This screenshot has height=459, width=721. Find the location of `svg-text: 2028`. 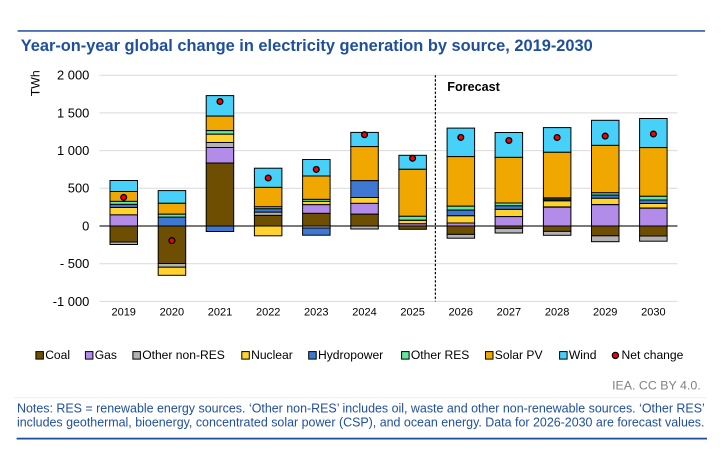

svg-text: 2028 is located at coordinates (557, 313).